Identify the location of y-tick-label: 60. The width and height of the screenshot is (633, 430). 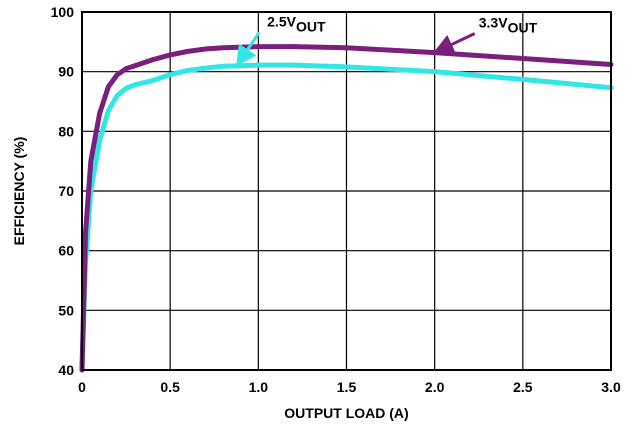
(66, 251).